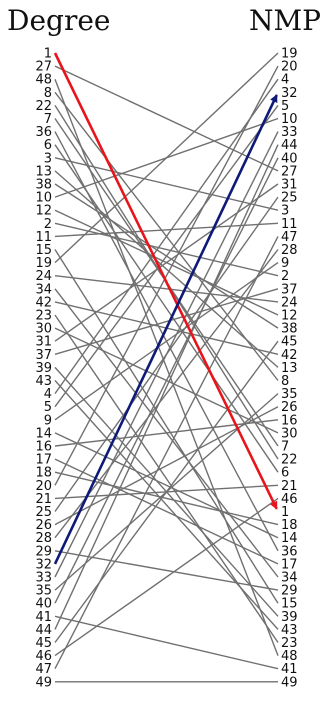  Describe the element at coordinates (285, 276) in the screenshot. I see `right-label-2: 2` at that location.